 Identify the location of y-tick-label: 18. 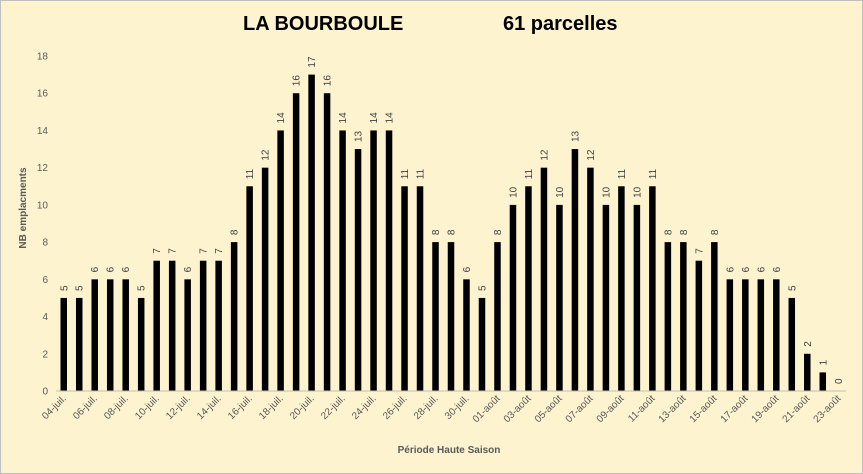
(43, 57).